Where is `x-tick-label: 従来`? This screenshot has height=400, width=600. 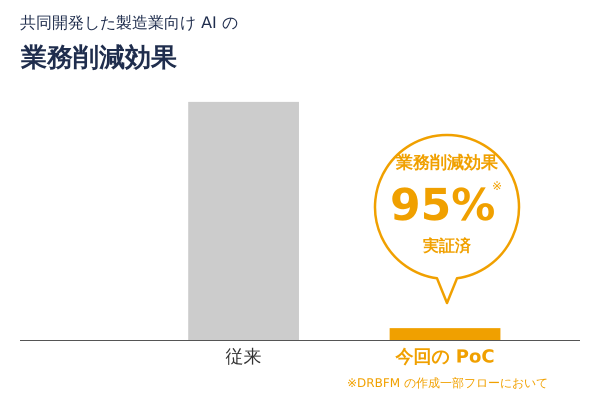
x-tick-label: 従来 is located at coordinates (244, 357).